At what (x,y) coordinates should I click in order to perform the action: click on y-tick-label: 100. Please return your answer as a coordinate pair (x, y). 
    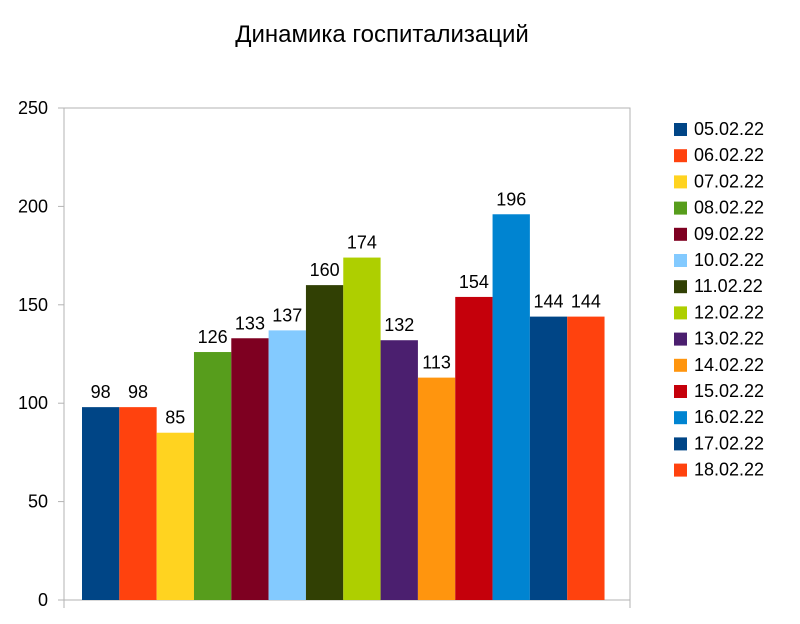
    Looking at the image, I should click on (33, 403).